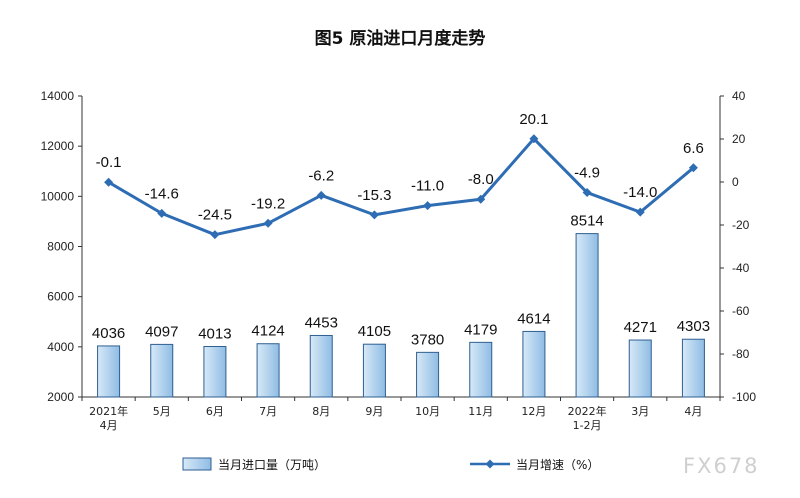 The width and height of the screenshot is (800, 498). Describe the element at coordinates (586, 221) in the screenshot. I see `bar-value-label: 8514` at that location.